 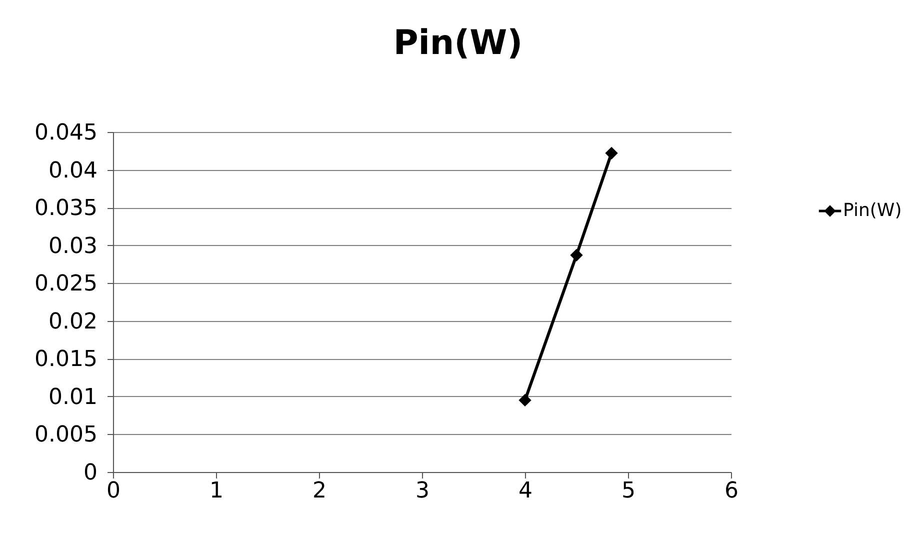 What do you see at coordinates (66, 209) in the screenshot?
I see `y-tick-label: 0.035` at bounding box center [66, 209].